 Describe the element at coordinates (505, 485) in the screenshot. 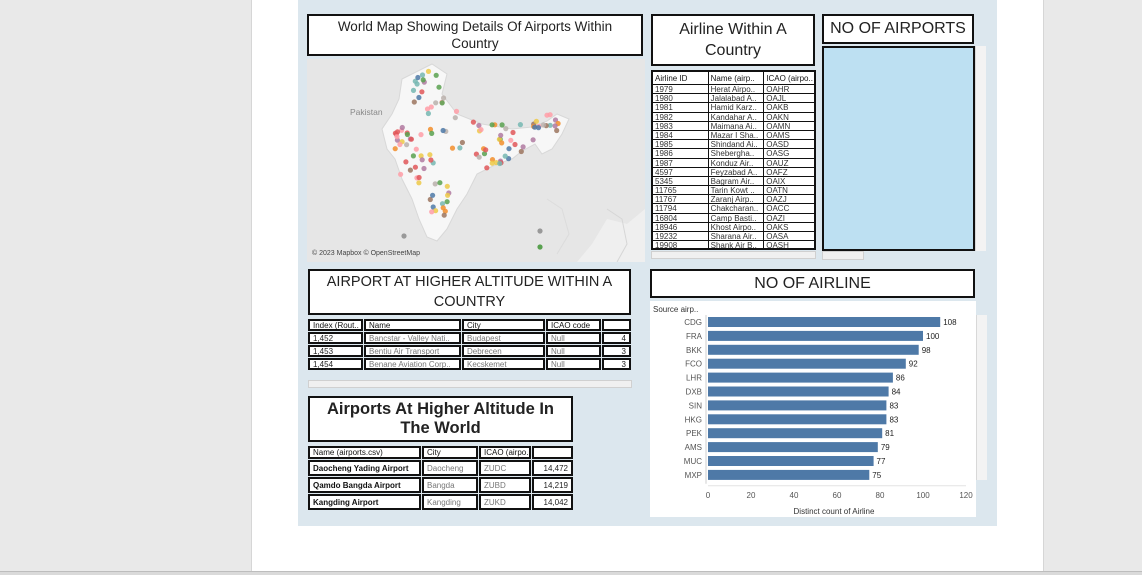

I see `table-cell: ZUBD` at that location.